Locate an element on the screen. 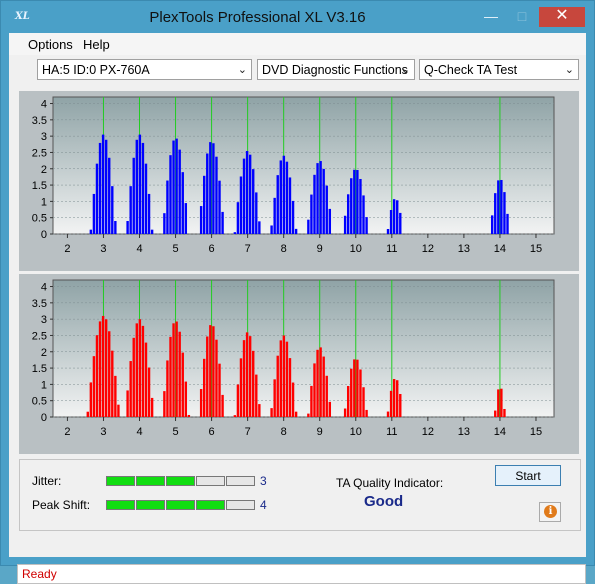  title-bar: XL PlexTools Professional XL V3.16 — □ ✕ is located at coordinates (297, 17).